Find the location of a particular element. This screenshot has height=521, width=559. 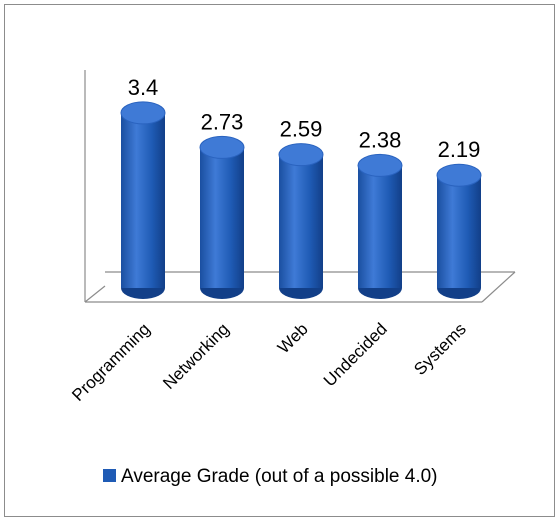

category-label: Web is located at coordinates (293, 338).